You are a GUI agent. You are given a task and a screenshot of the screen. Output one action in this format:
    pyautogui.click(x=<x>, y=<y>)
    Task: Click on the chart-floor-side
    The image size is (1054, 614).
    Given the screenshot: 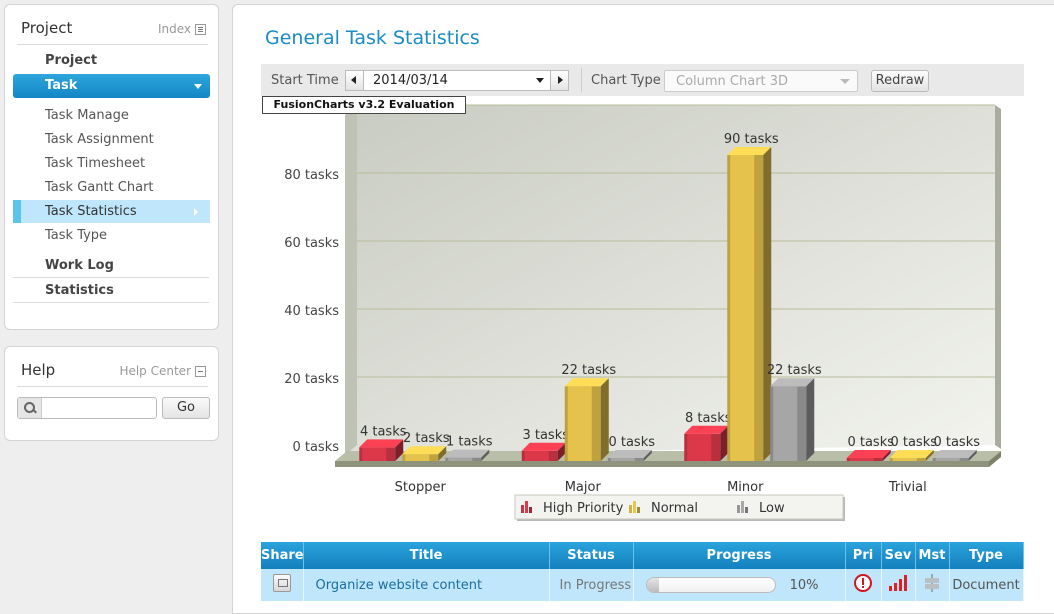 What is the action you would take?
    pyautogui.click(x=995, y=459)
    